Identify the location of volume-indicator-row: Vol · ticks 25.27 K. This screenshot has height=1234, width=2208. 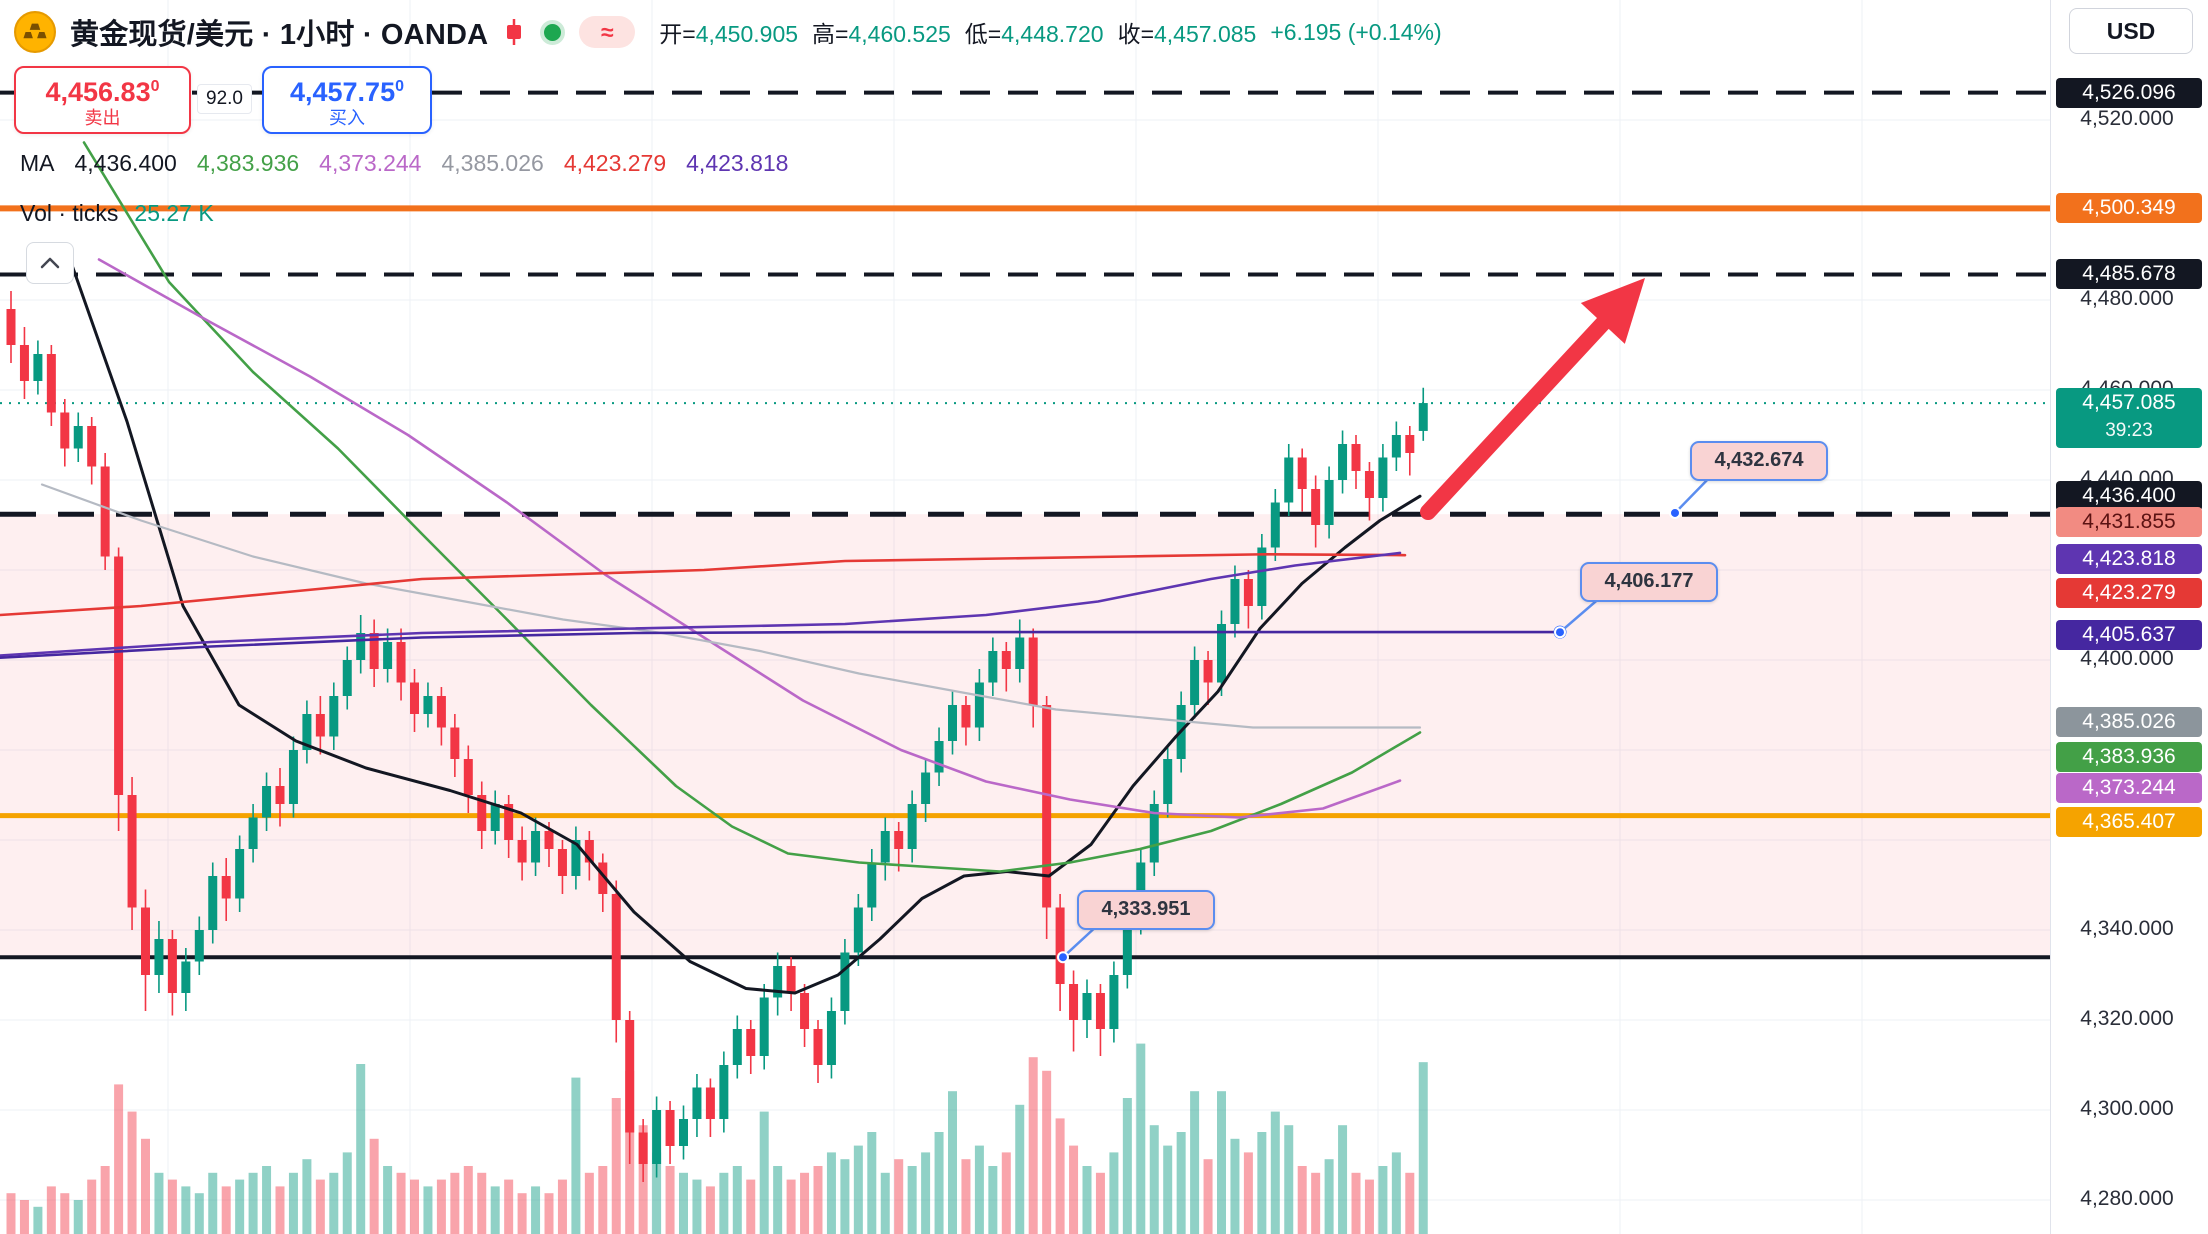
(117, 213).